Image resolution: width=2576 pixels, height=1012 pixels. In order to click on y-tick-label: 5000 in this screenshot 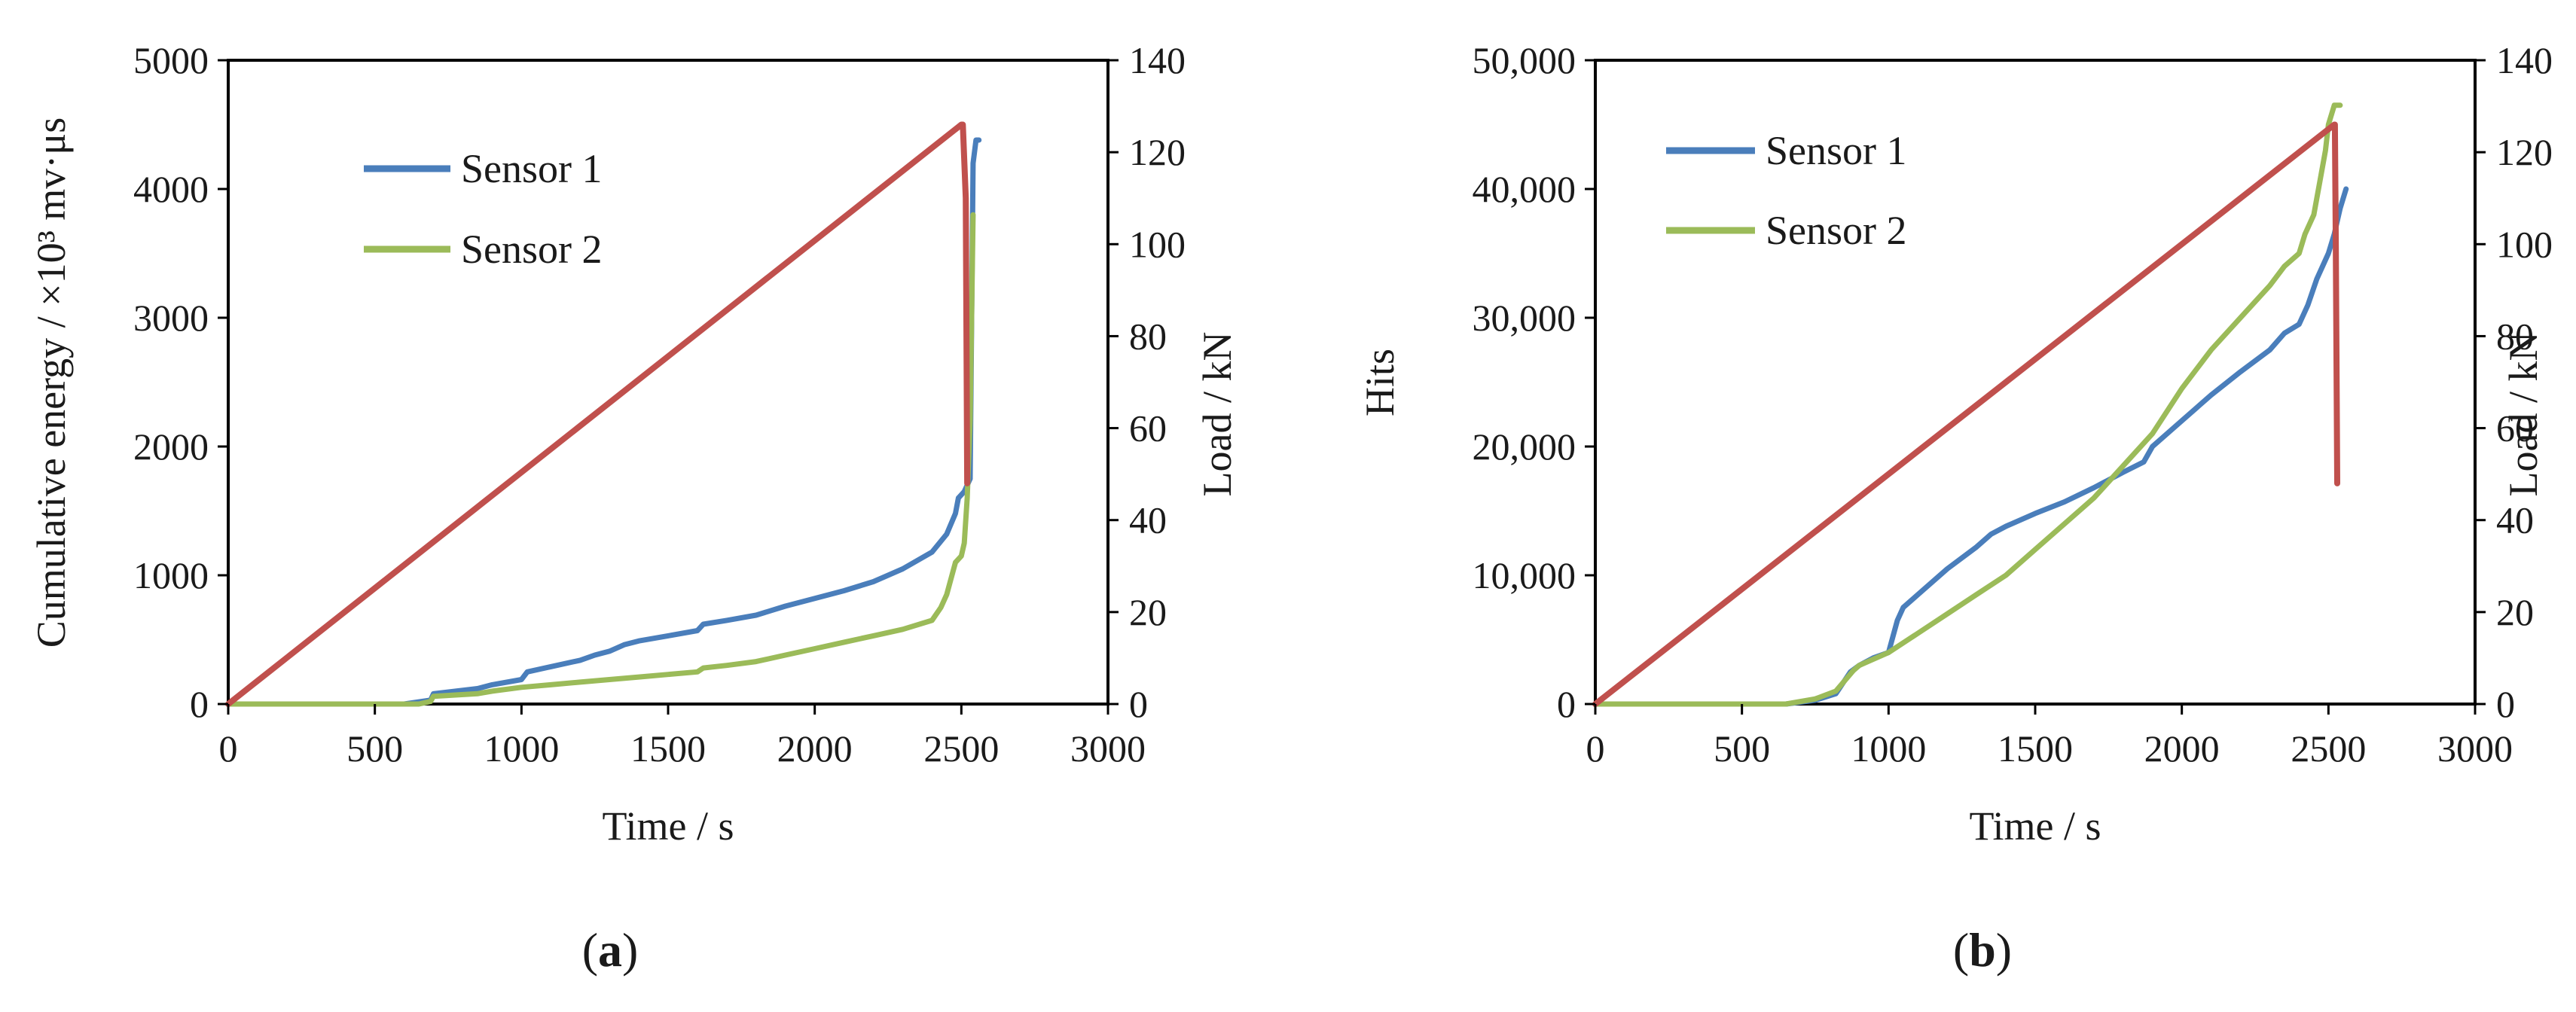, I will do `click(171, 60)`.